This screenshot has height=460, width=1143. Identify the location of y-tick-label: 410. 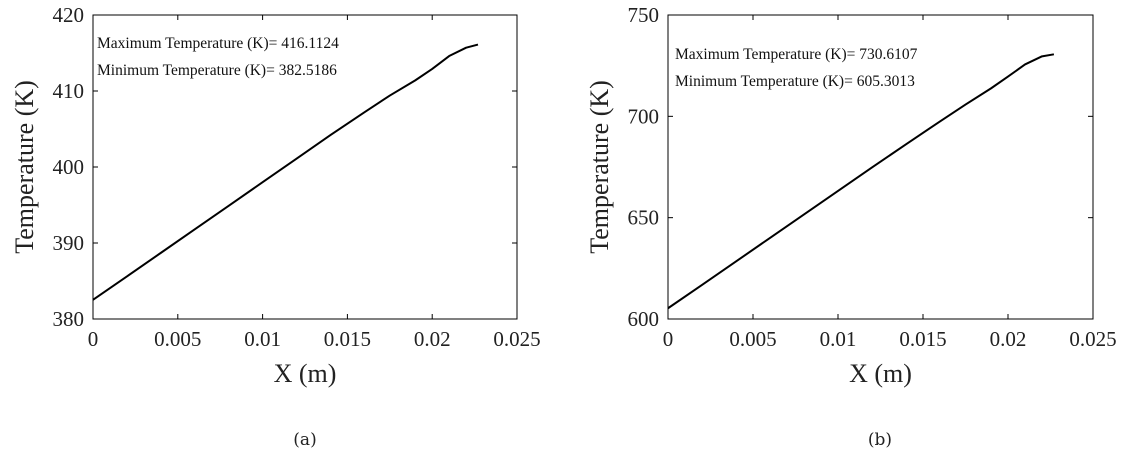
(69, 91).